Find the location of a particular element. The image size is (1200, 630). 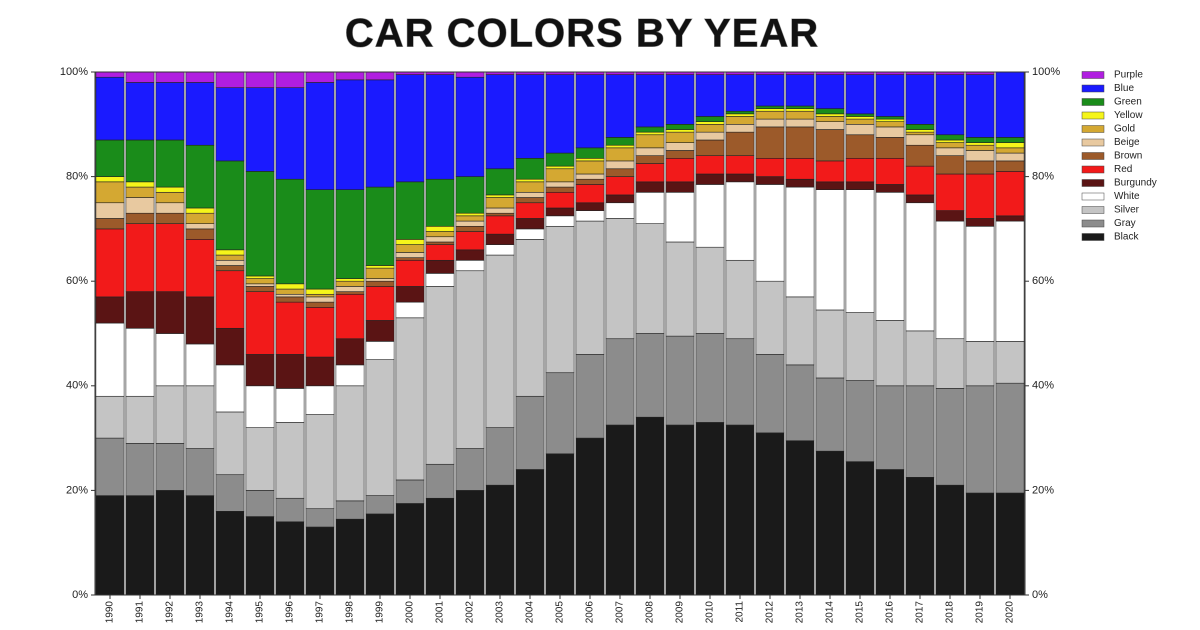

x-tick-label: 1992 is located at coordinates (170, 612).